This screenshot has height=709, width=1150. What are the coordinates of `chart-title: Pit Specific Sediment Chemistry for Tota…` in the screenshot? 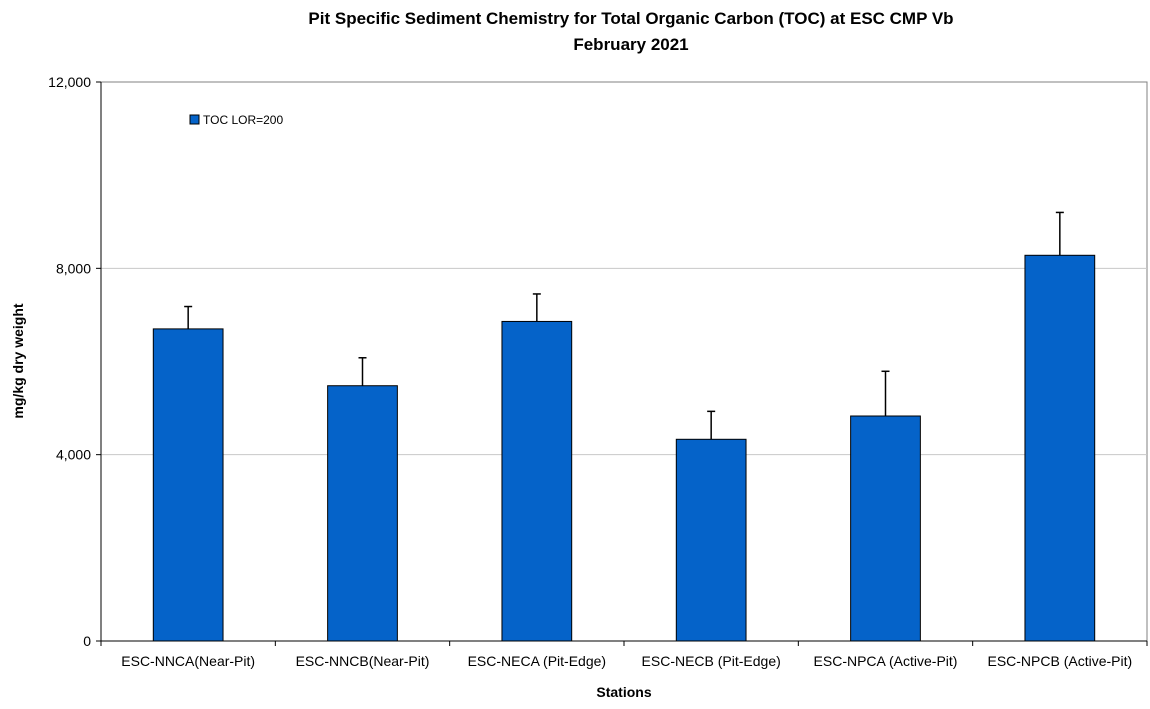 It's located at (630, 18).